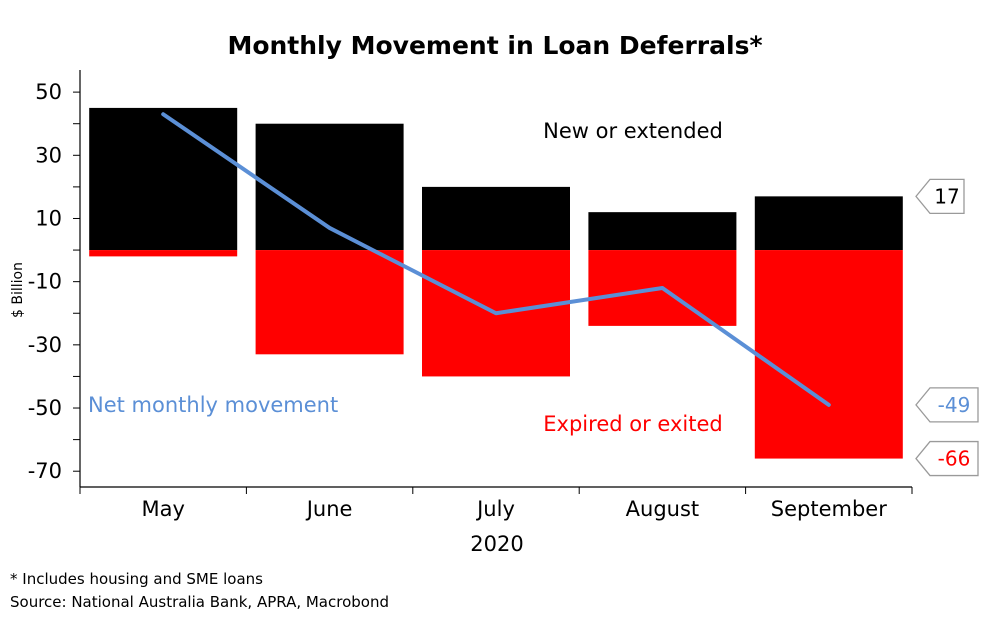 The width and height of the screenshot is (990, 630). Describe the element at coordinates (163, 179) in the screenshot. I see `bar-new-may` at that location.